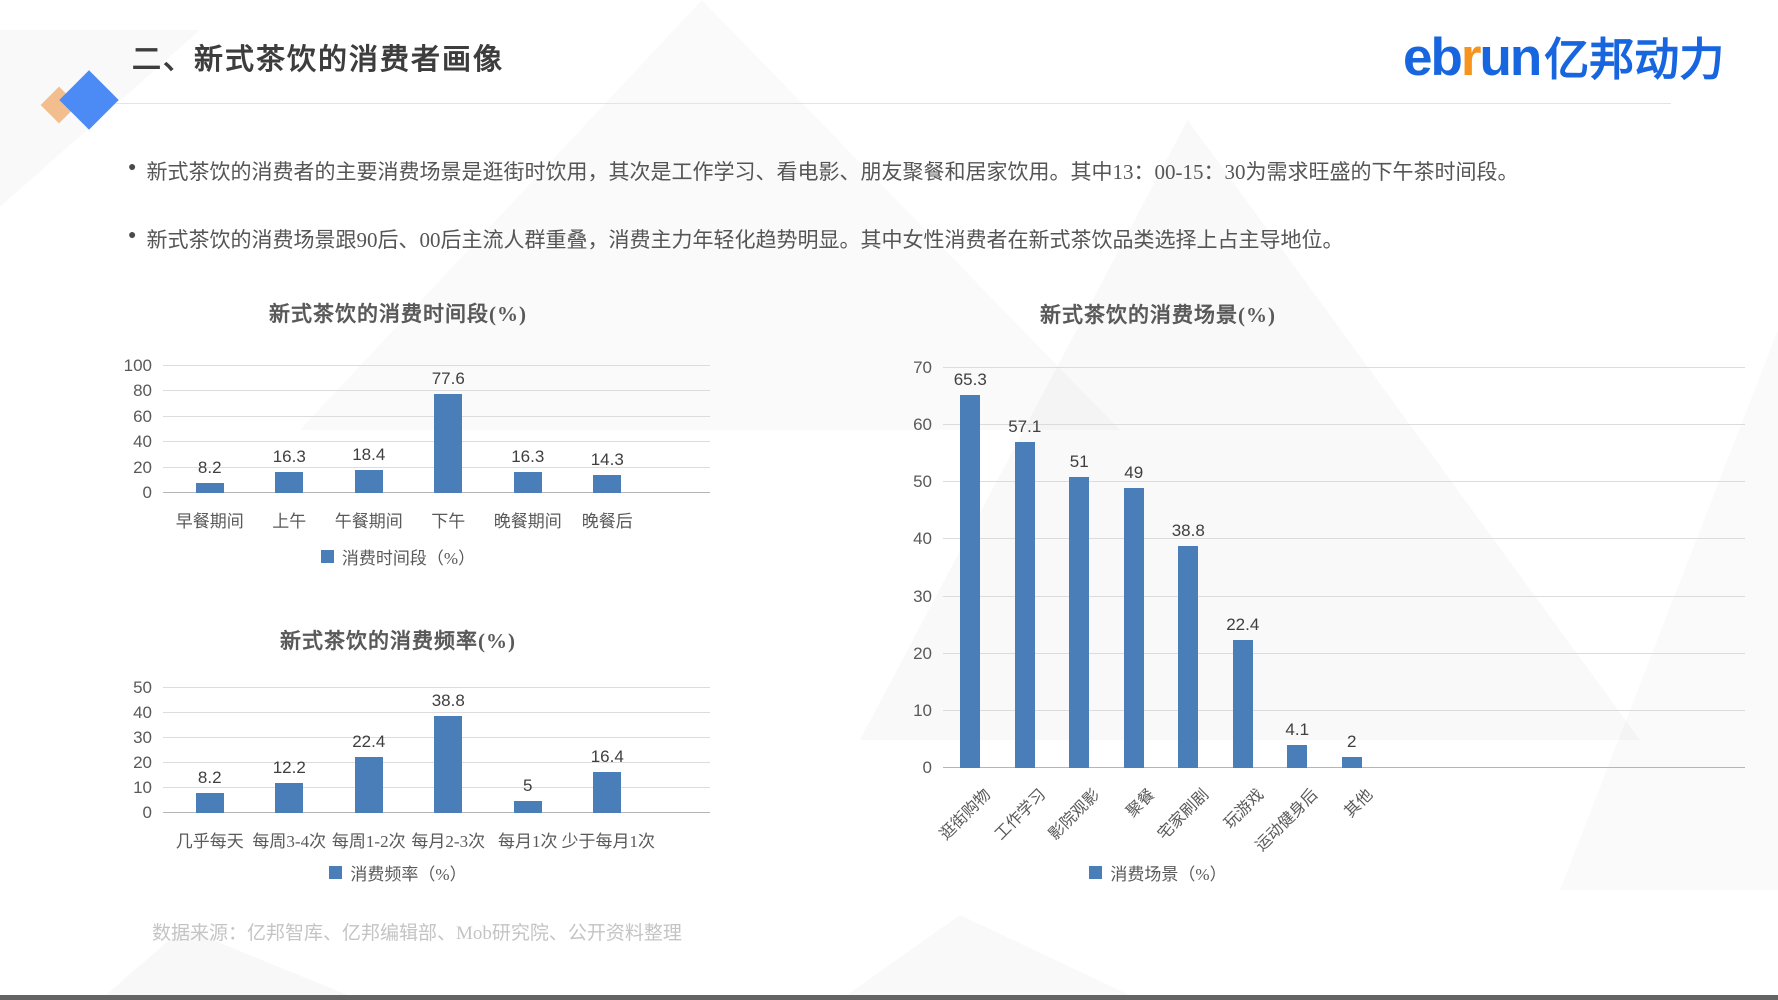 This screenshot has width=1778, height=1000. Describe the element at coordinates (1168, 874) in the screenshot. I see `legend-label: 消费场景（%）` at that location.